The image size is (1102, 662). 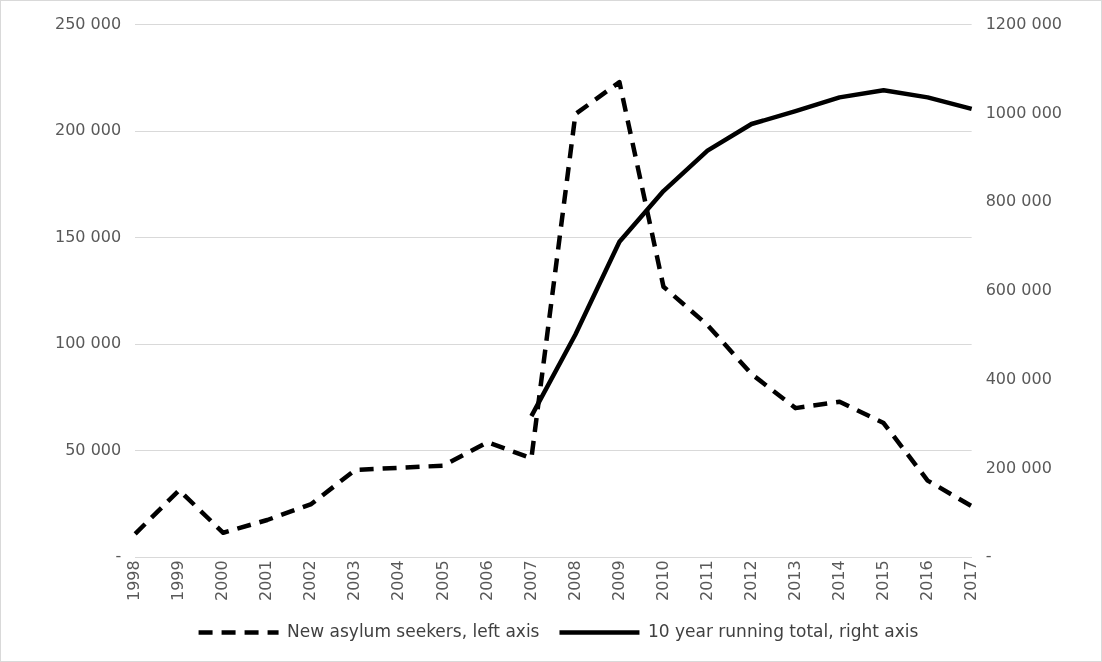 What do you see at coordinates (1018, 467) in the screenshot?
I see `y2-tick-label: 200 000` at bounding box center [1018, 467].